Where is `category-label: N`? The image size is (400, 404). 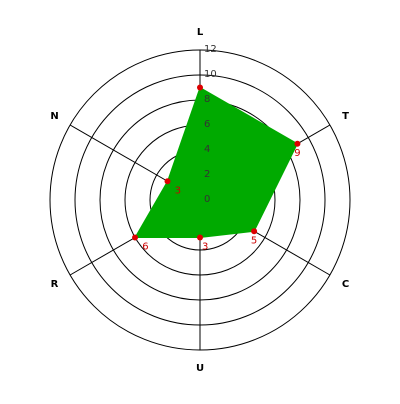
category-label: N is located at coordinates (54, 116).